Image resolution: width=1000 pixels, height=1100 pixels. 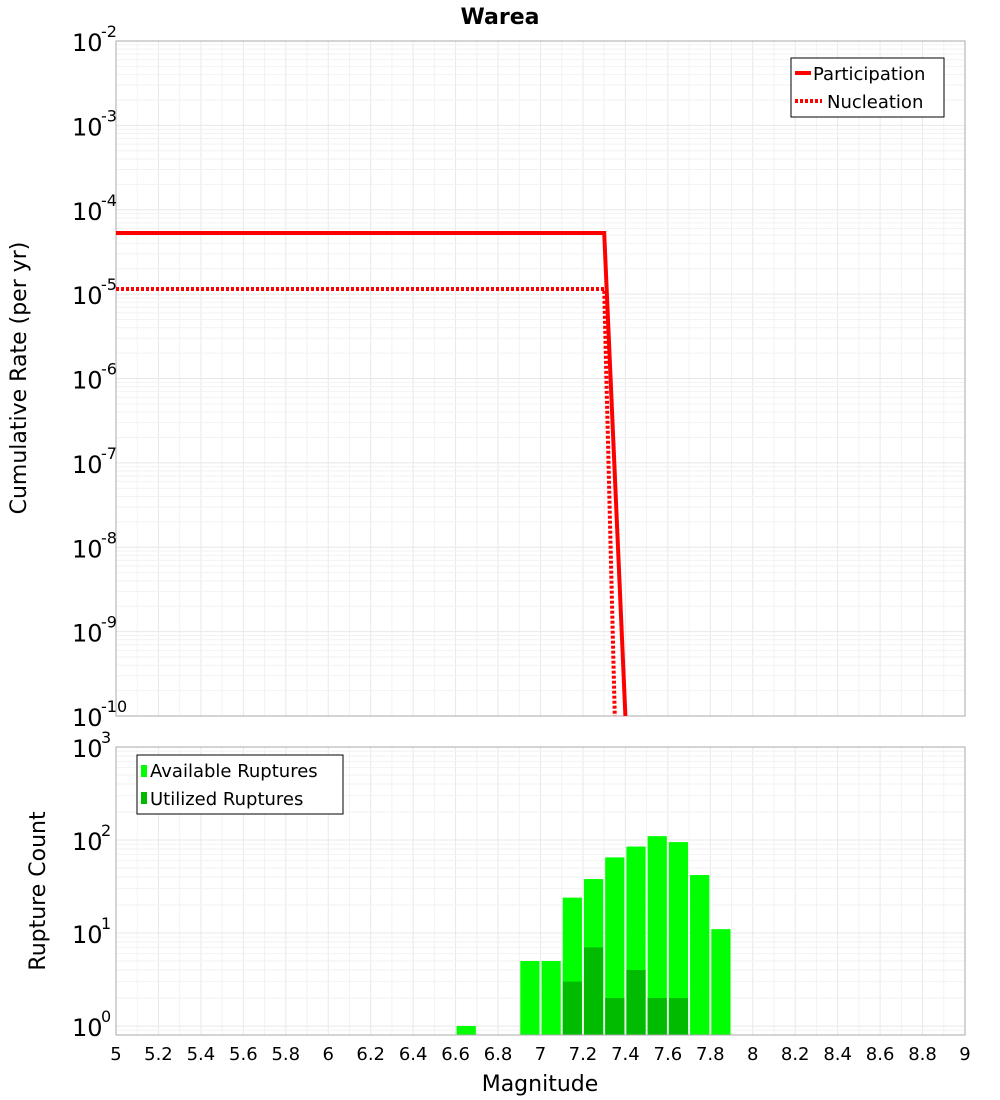 I want to click on x-tick-label: 7.4, so click(x=625, y=1054).